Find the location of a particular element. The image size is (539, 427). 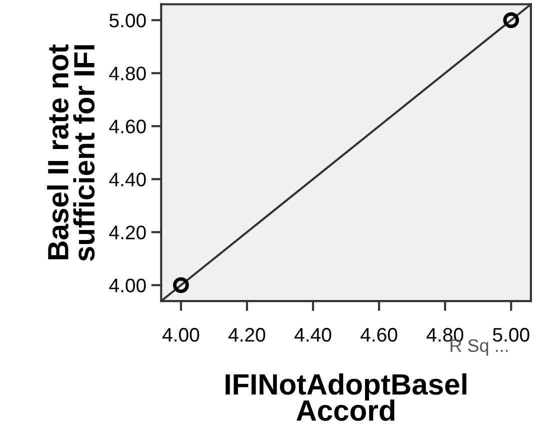

x-tick-label: 4.60 is located at coordinates (379, 335).